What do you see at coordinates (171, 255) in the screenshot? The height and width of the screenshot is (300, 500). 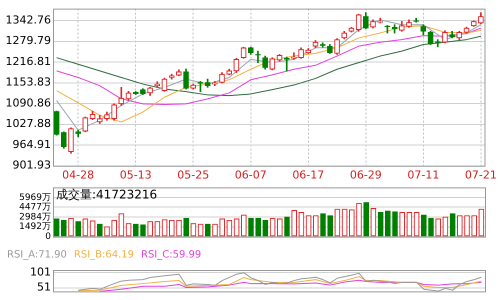 I see `text: RSI_C:59.99` at bounding box center [171, 255].